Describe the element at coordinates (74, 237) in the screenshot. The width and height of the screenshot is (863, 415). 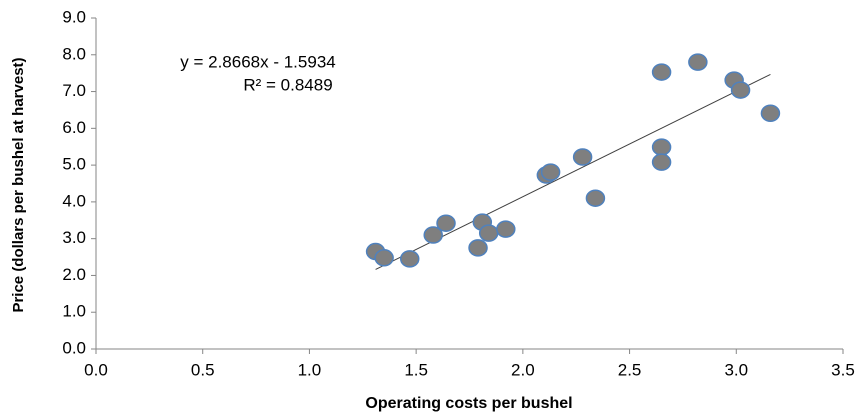
I see `y-tick-label: 3.0` at that location.